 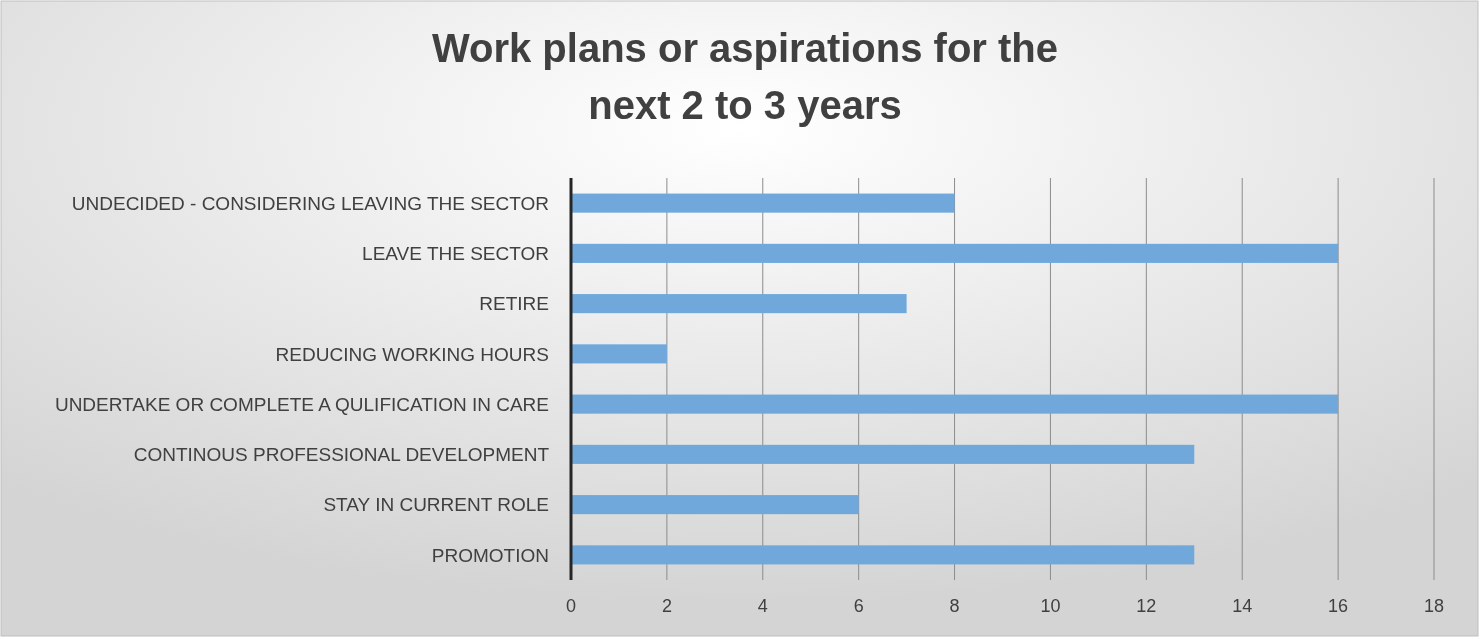 I want to click on x-tick-label: 2, so click(x=666, y=606).